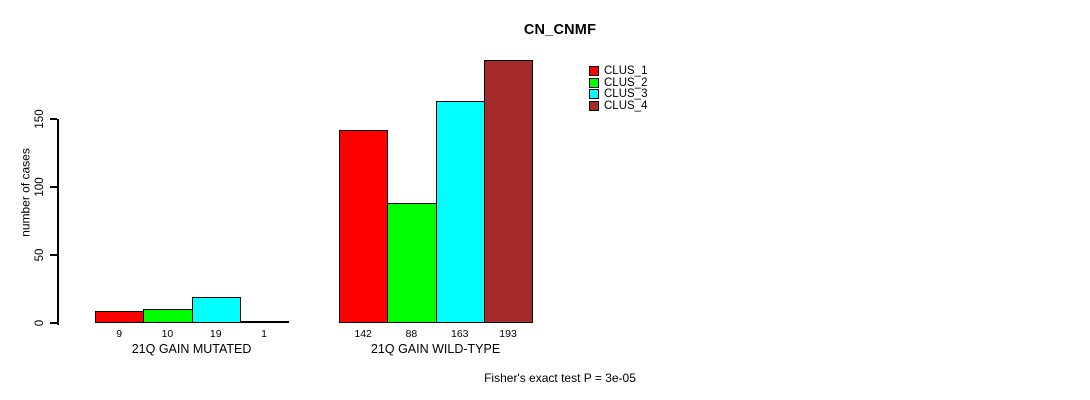  I want to click on y-axis-line, so click(58, 221).